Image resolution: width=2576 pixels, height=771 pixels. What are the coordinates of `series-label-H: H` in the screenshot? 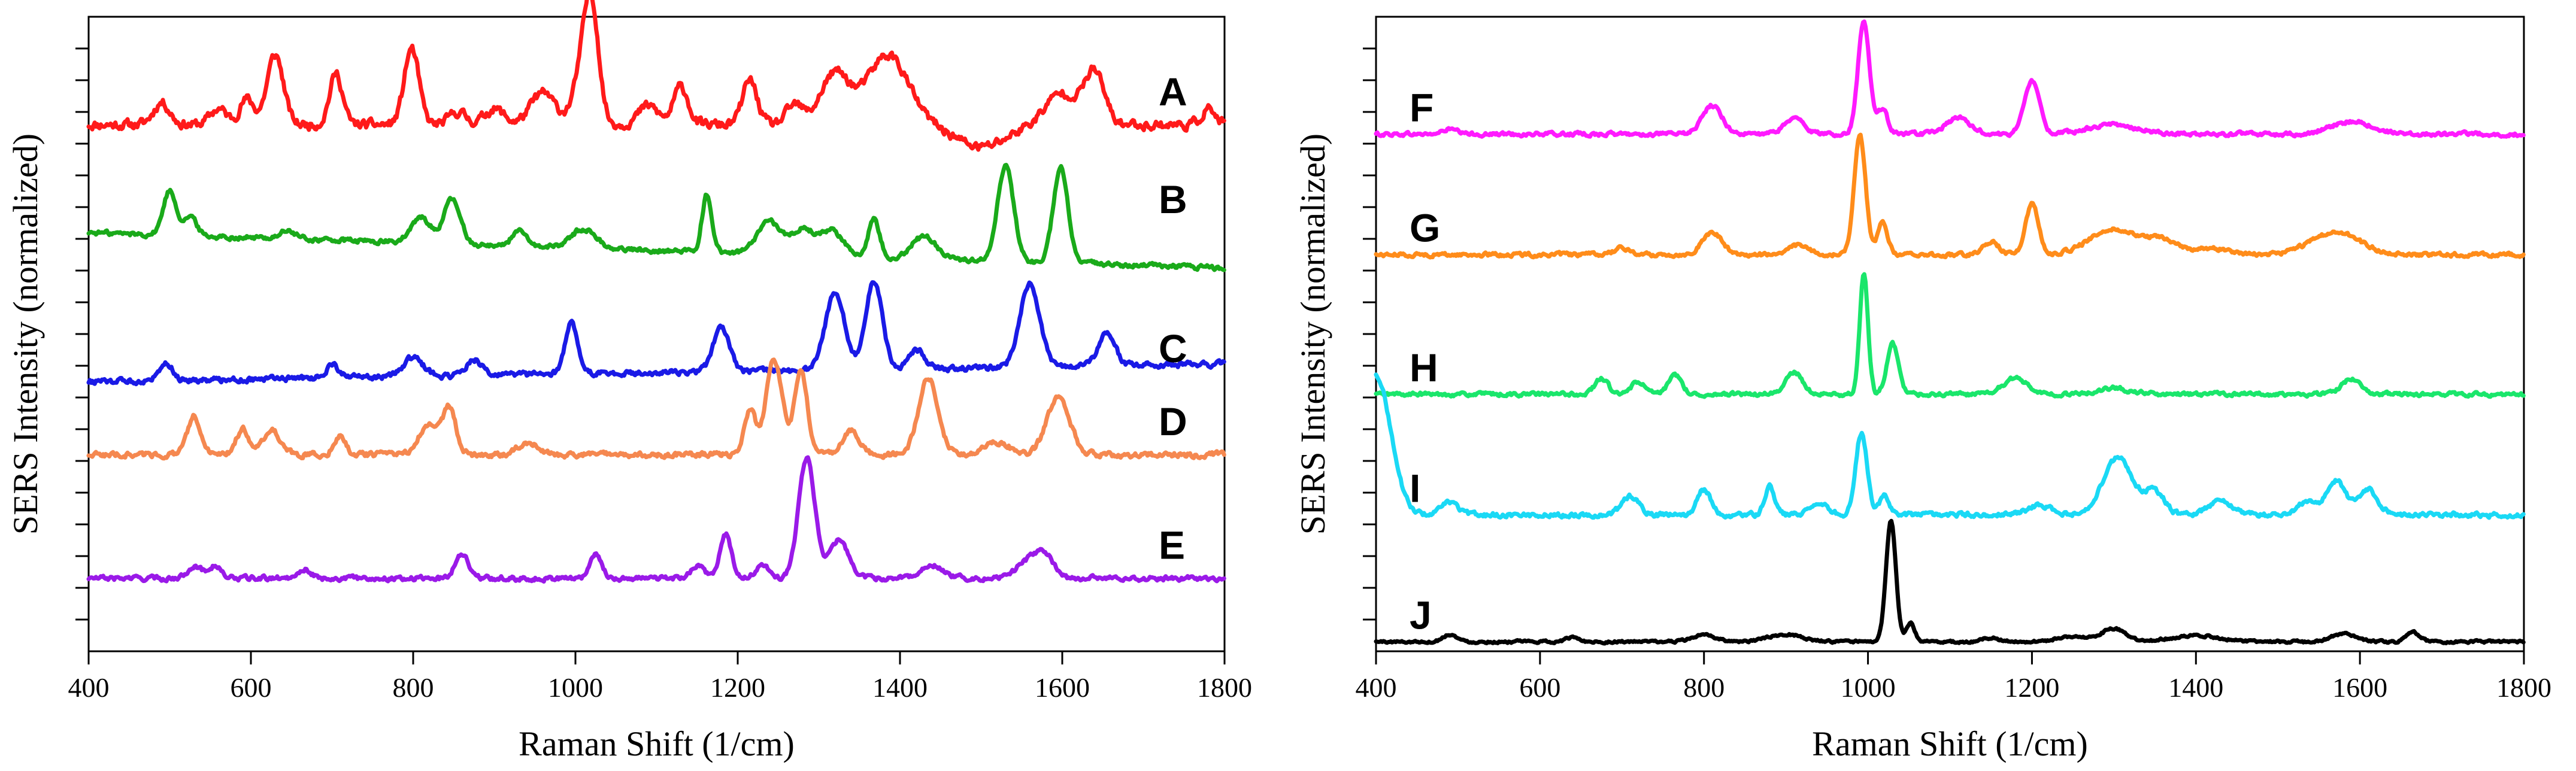 It's located at (1424, 367).